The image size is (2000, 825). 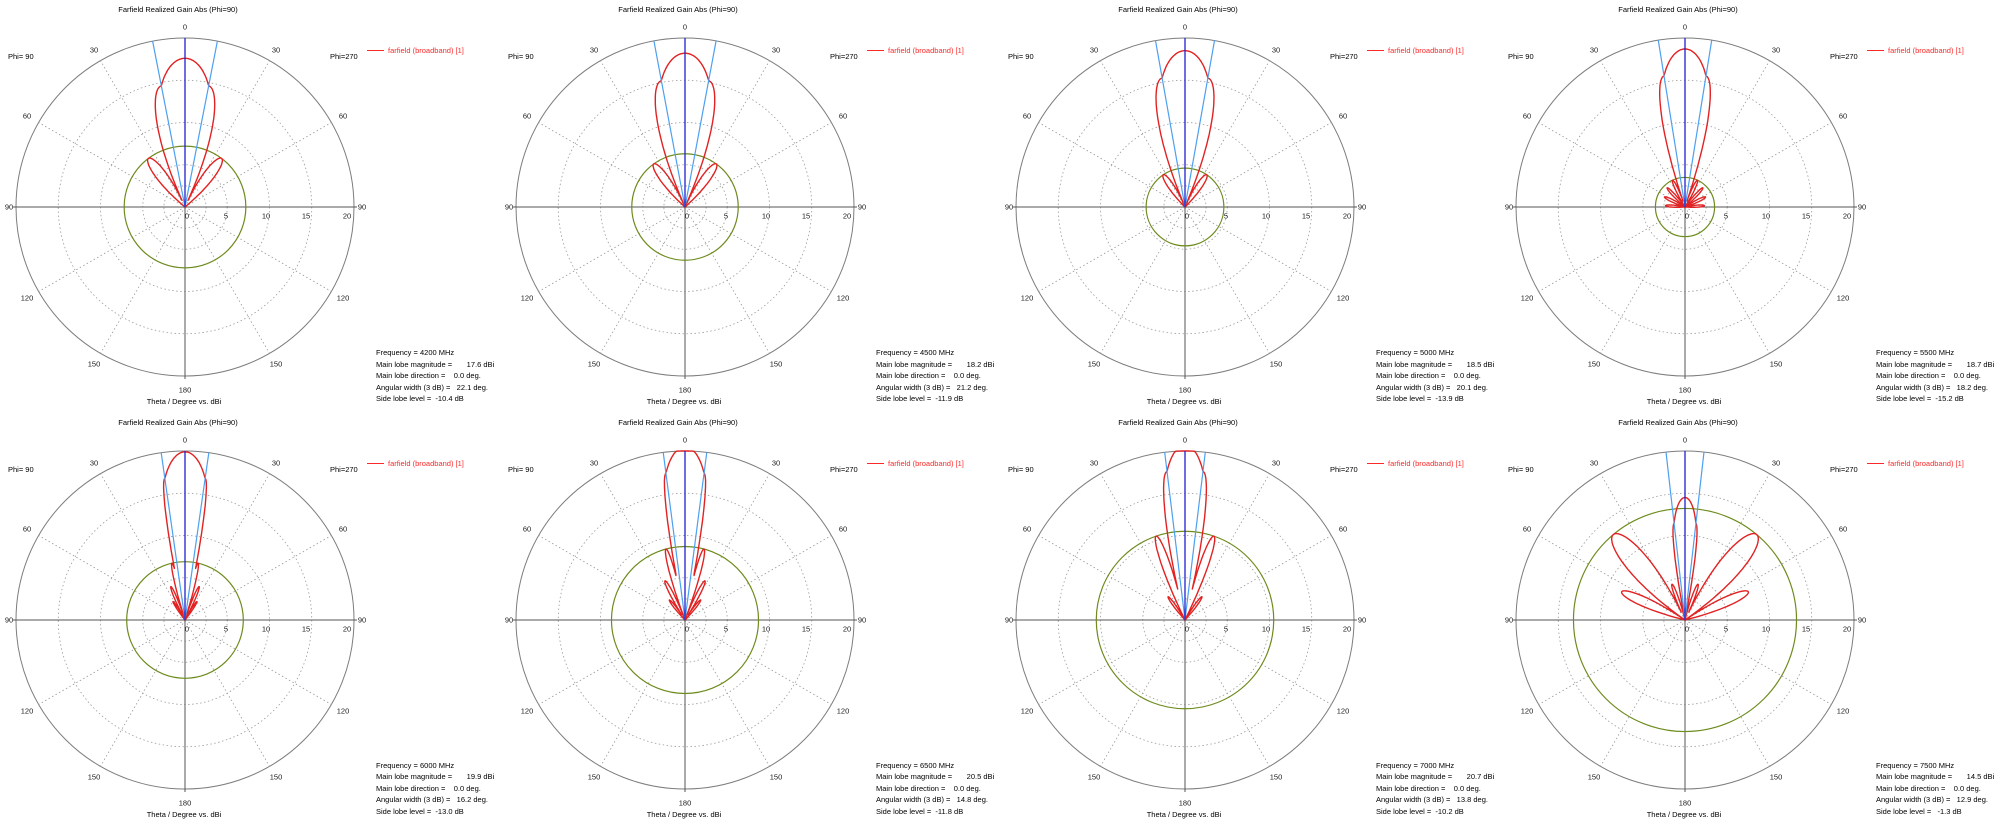 What do you see at coordinates (1027, 528) in the screenshot?
I see `theta-label-60-left: 60` at bounding box center [1027, 528].